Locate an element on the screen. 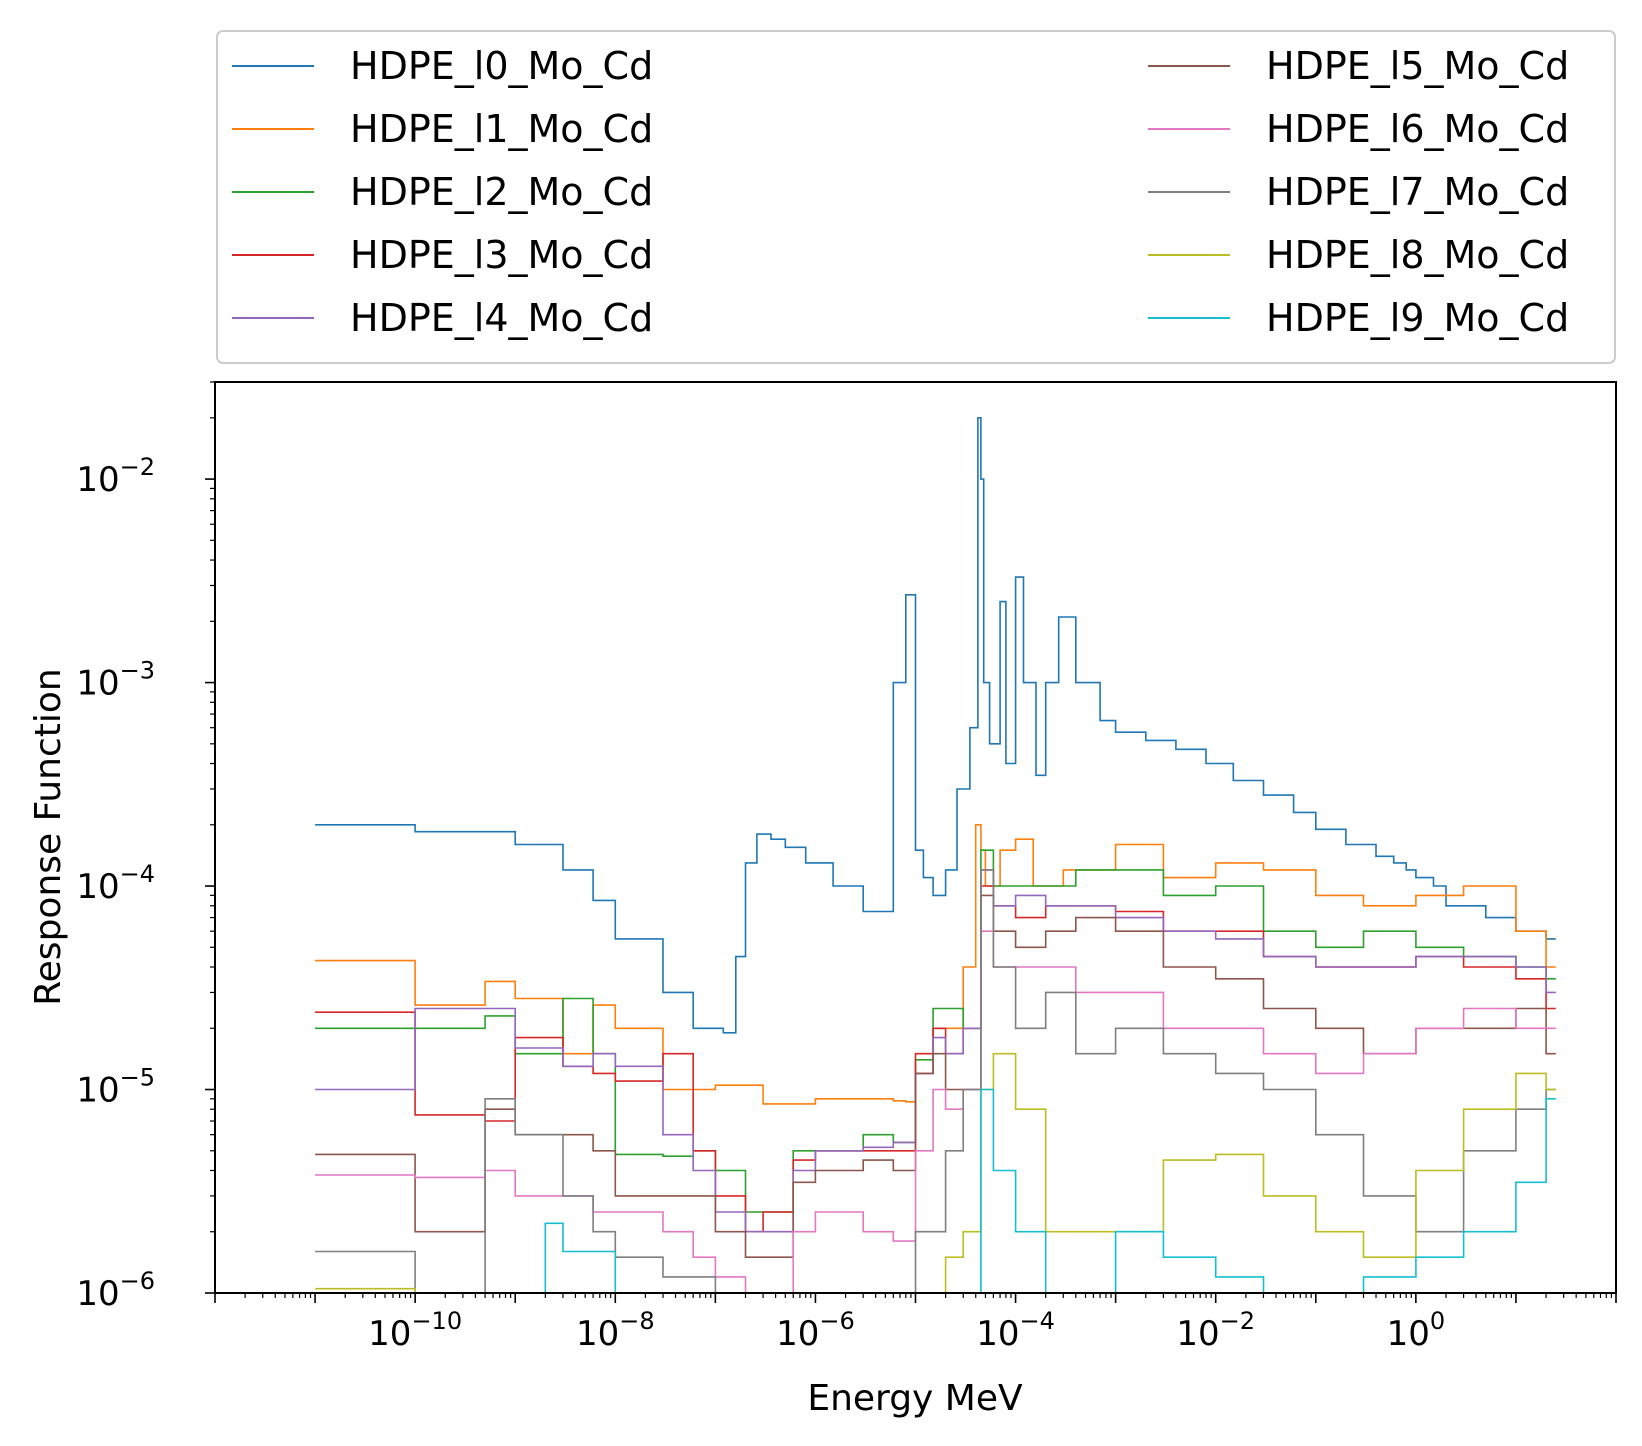 The height and width of the screenshot is (1446, 1642). legend-label: HDPE_l0_Mo_Cd is located at coordinates (501, 66).